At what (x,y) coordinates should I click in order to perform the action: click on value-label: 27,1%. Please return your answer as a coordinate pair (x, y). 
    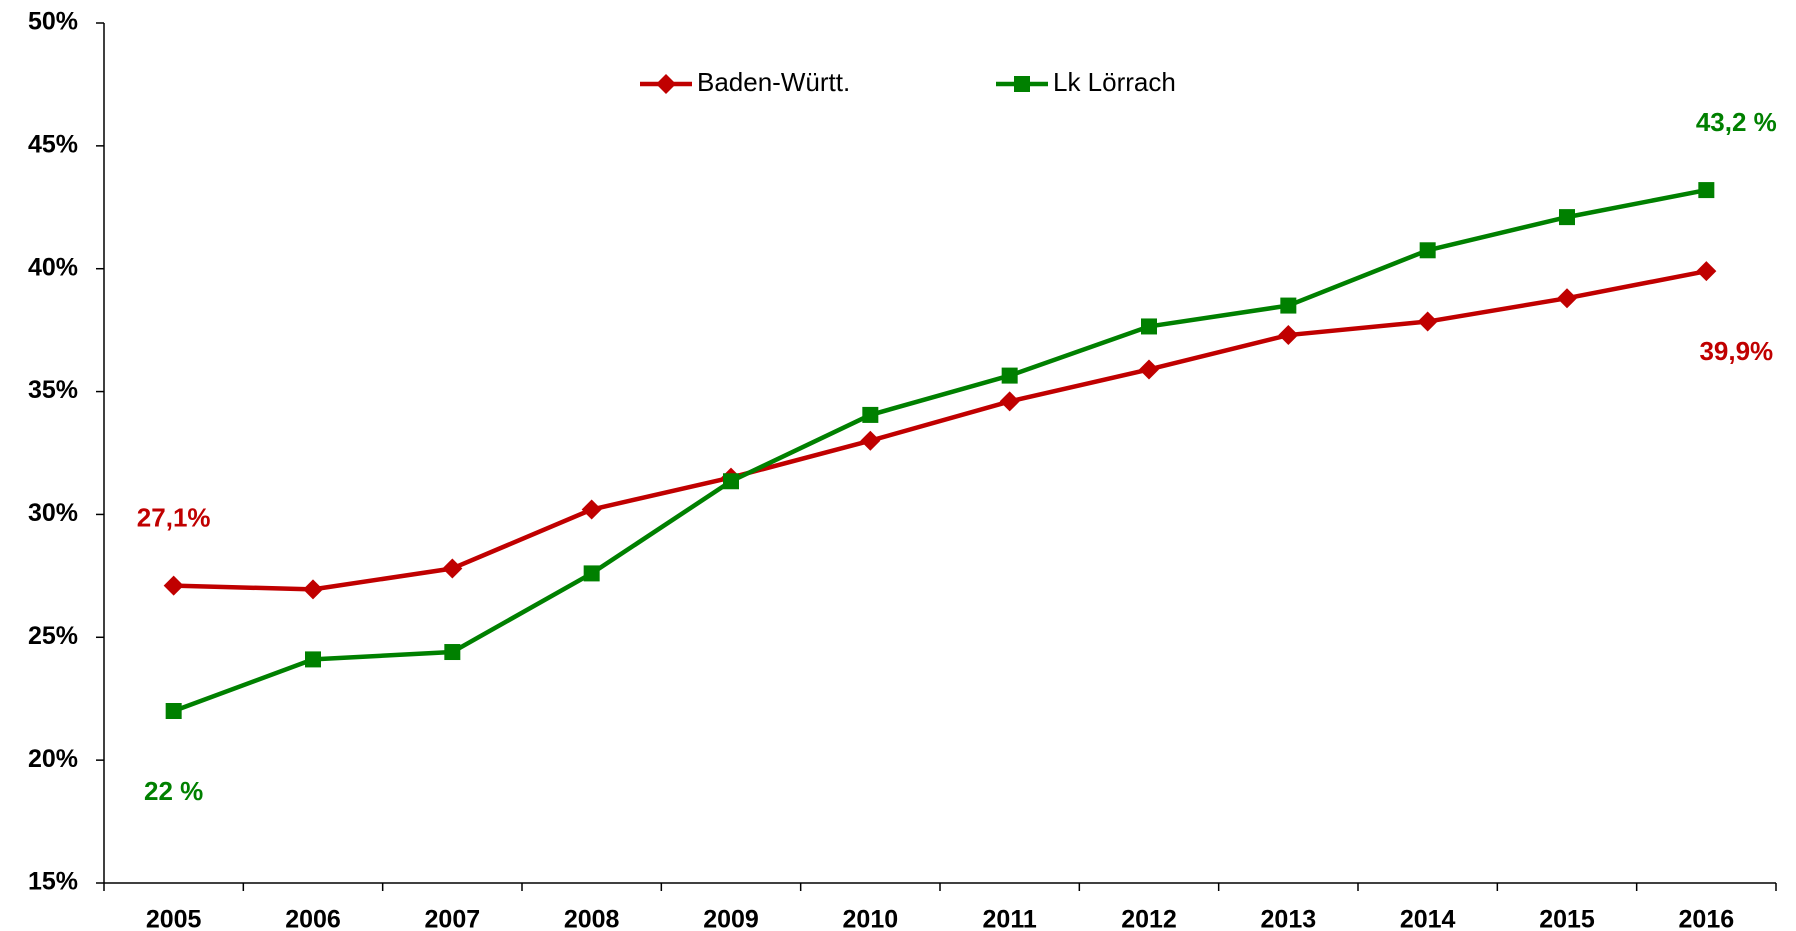
    Looking at the image, I should click on (174, 518).